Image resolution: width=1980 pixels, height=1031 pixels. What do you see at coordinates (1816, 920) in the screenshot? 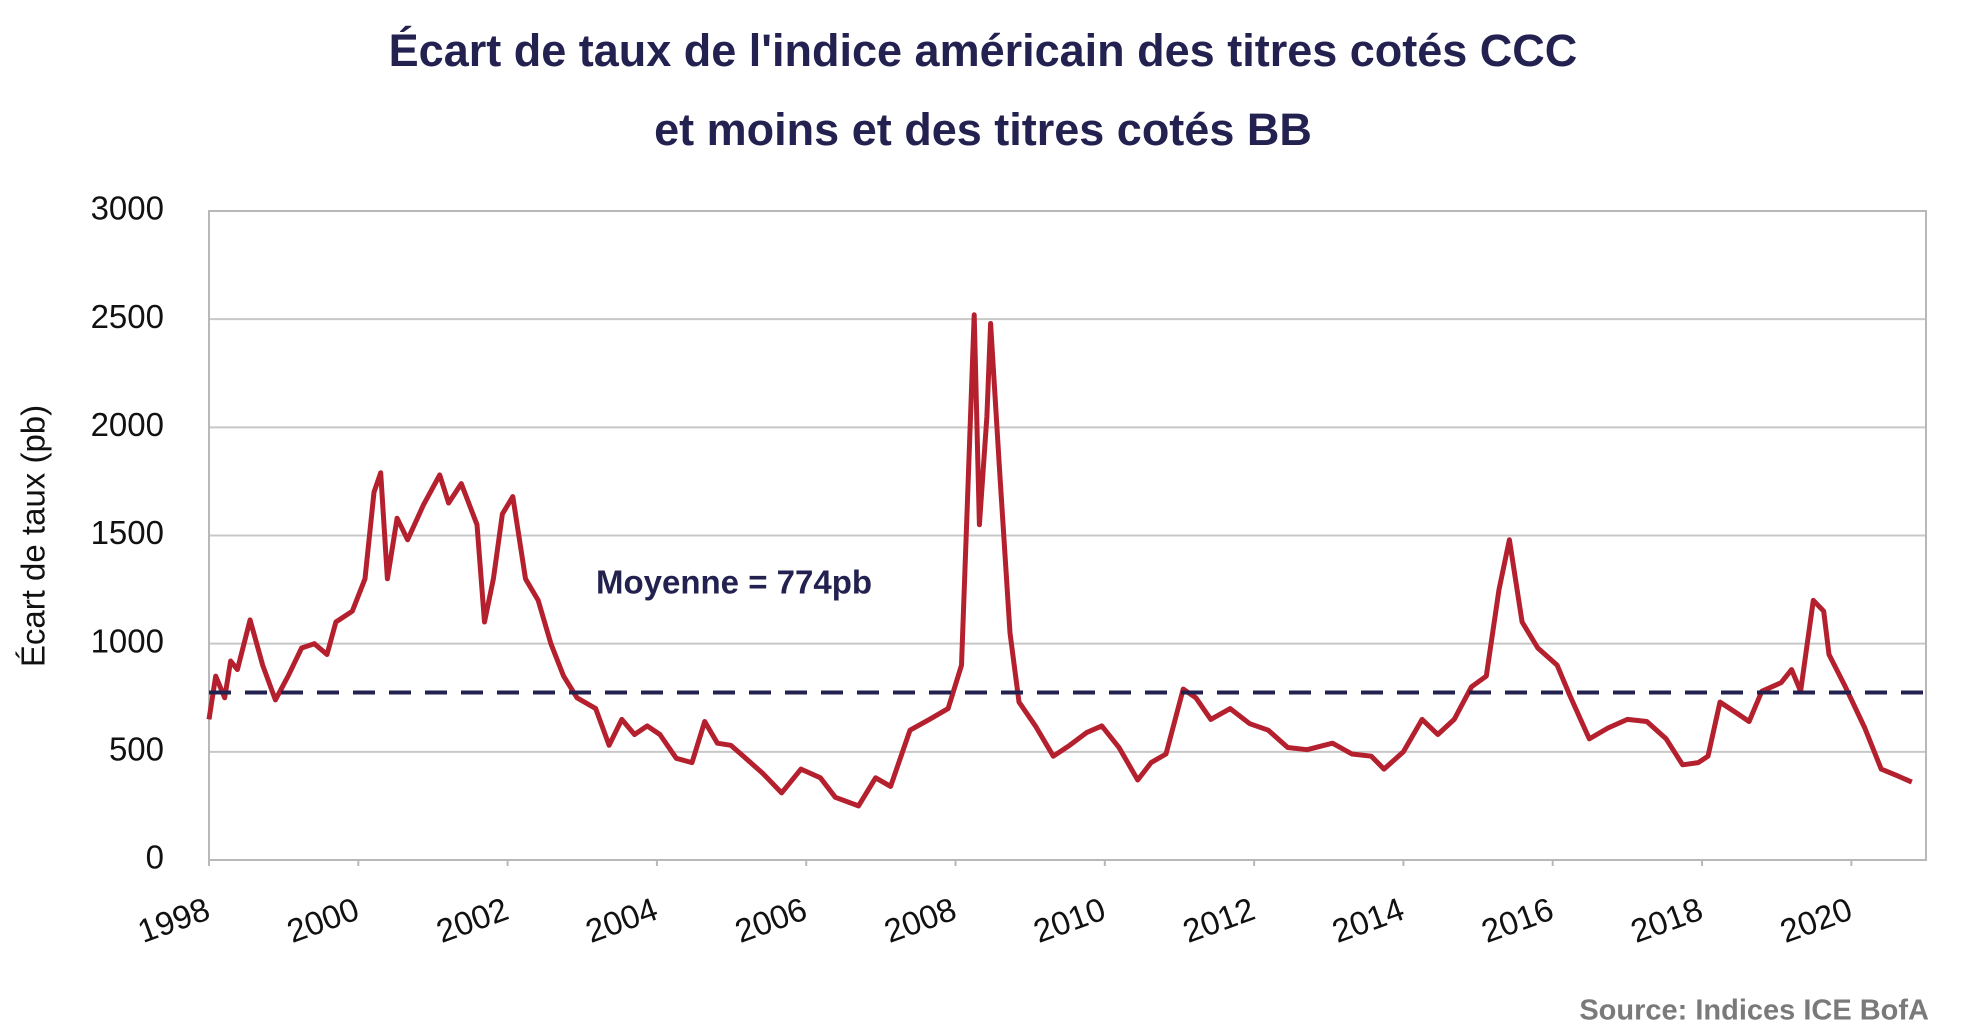
I see `x-tick-label: 2020` at bounding box center [1816, 920].